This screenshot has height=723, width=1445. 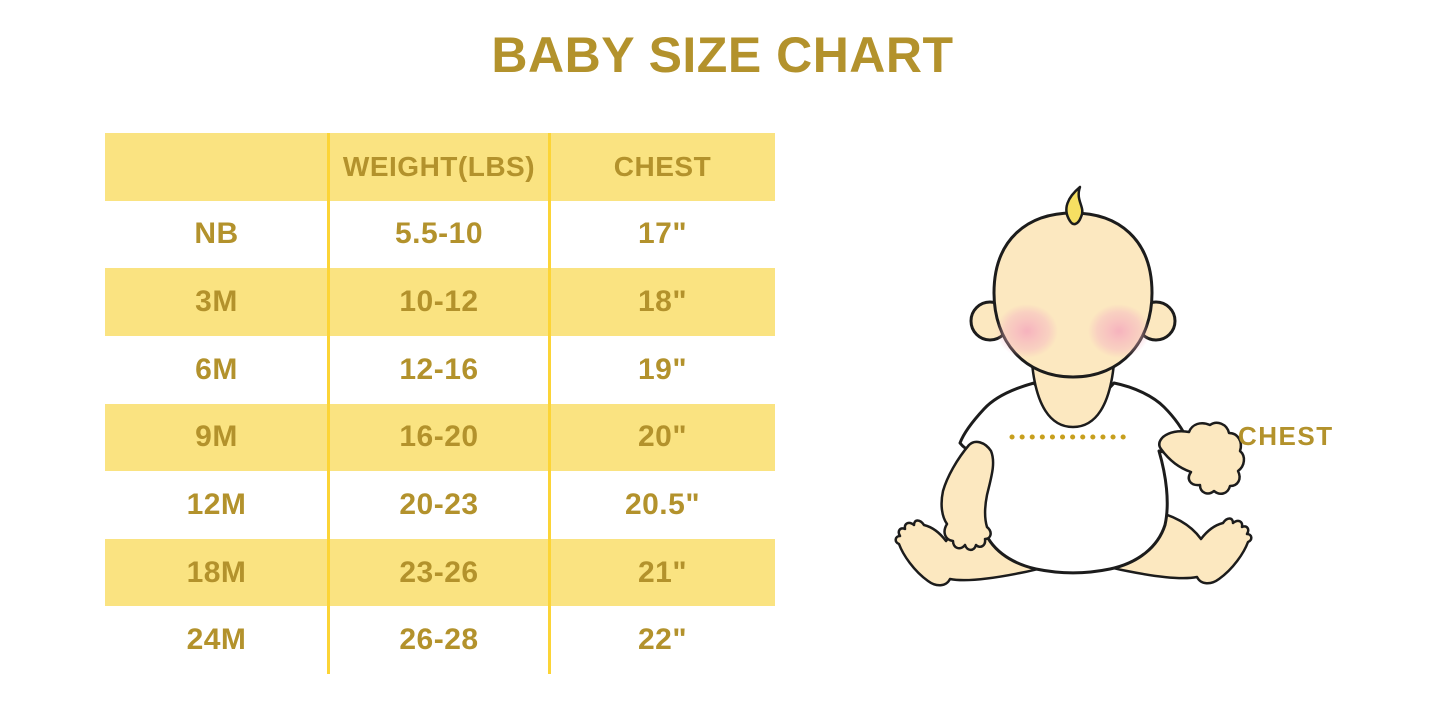 I want to click on table-row: 24M 26-28 22", so click(x=440, y=640).